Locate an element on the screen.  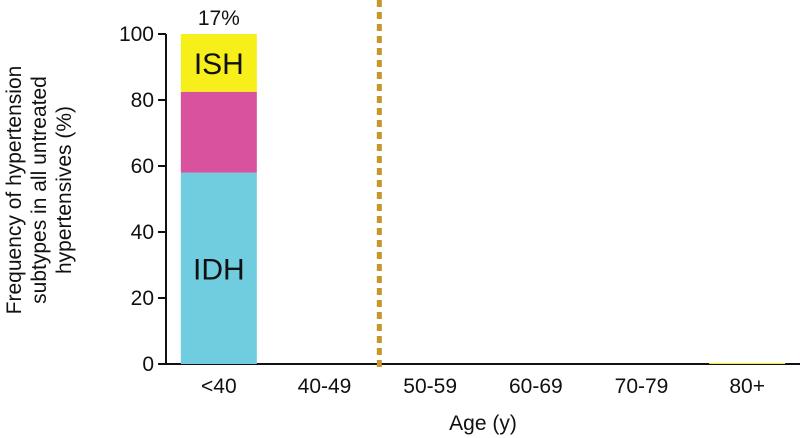
data-labels: IDH ISH 17% is located at coordinates (219, 146).